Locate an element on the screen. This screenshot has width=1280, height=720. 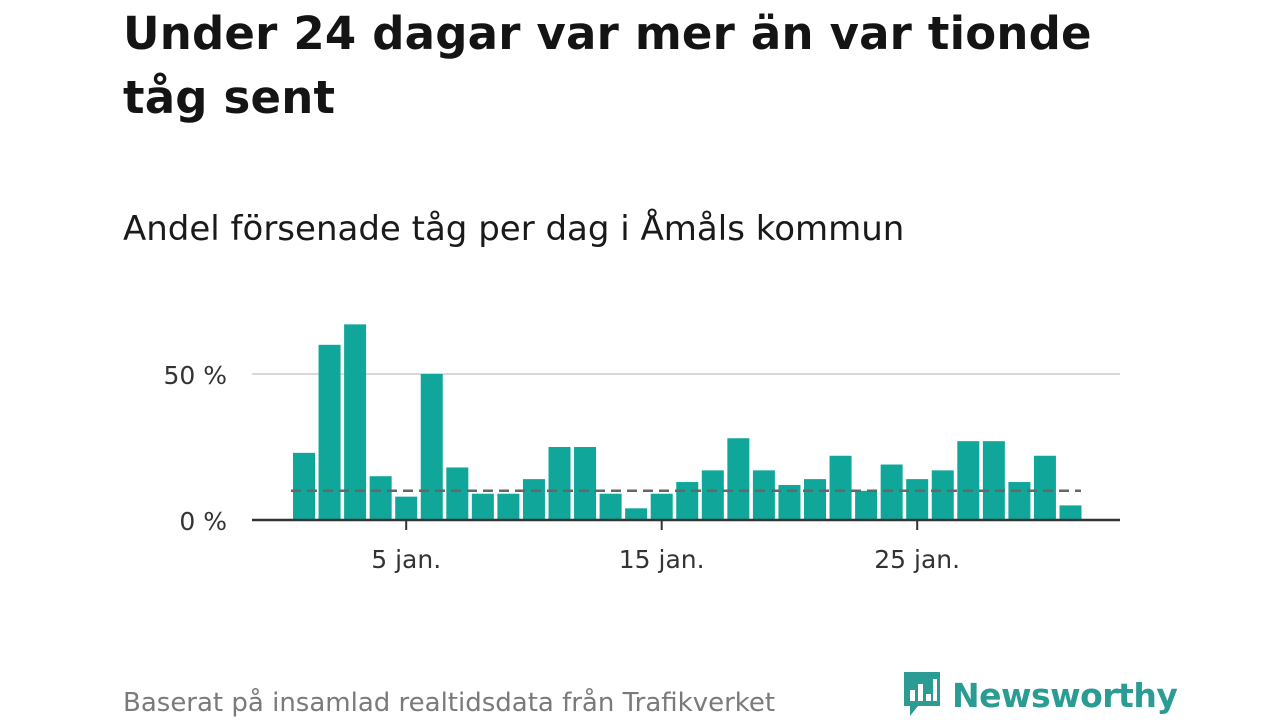
y-tick-label: 0 % is located at coordinates (203, 521).